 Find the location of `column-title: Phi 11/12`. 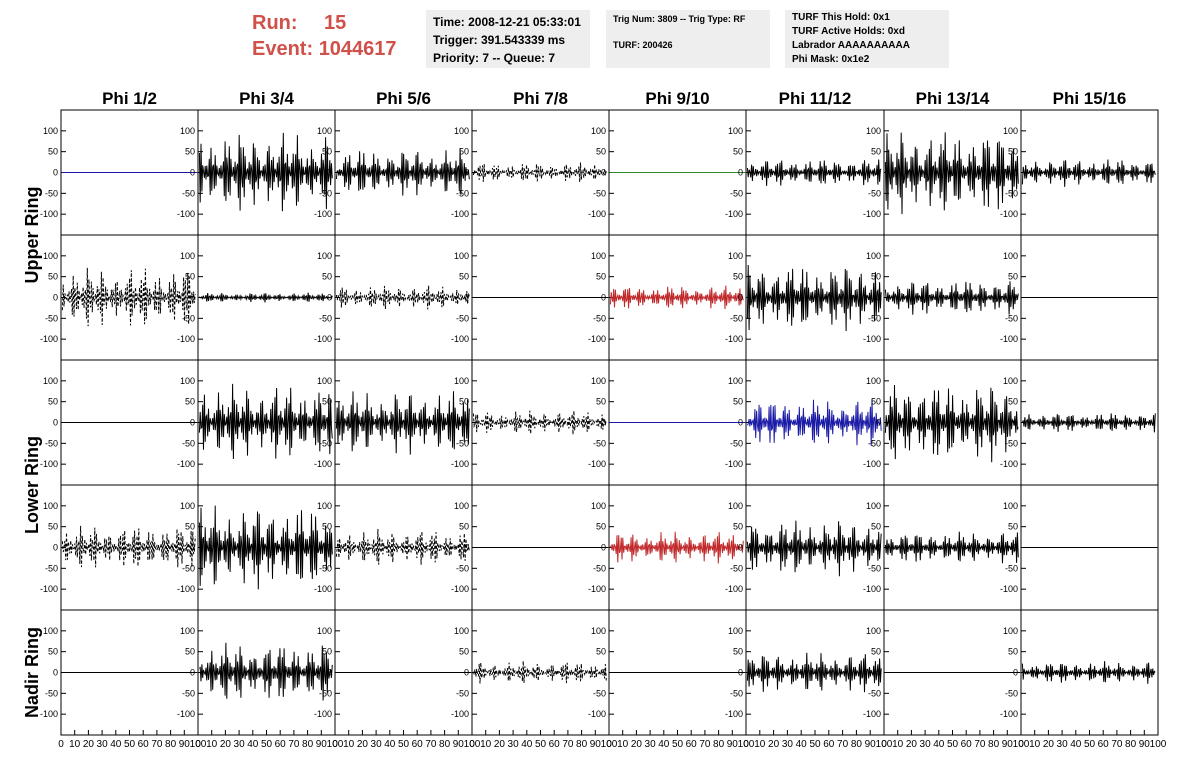

column-title: Phi 11/12 is located at coordinates (815, 98).